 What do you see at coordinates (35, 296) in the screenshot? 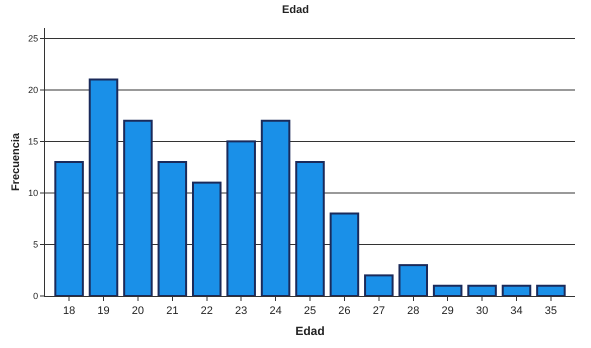
I see `y-tick-label: 0` at bounding box center [35, 296].